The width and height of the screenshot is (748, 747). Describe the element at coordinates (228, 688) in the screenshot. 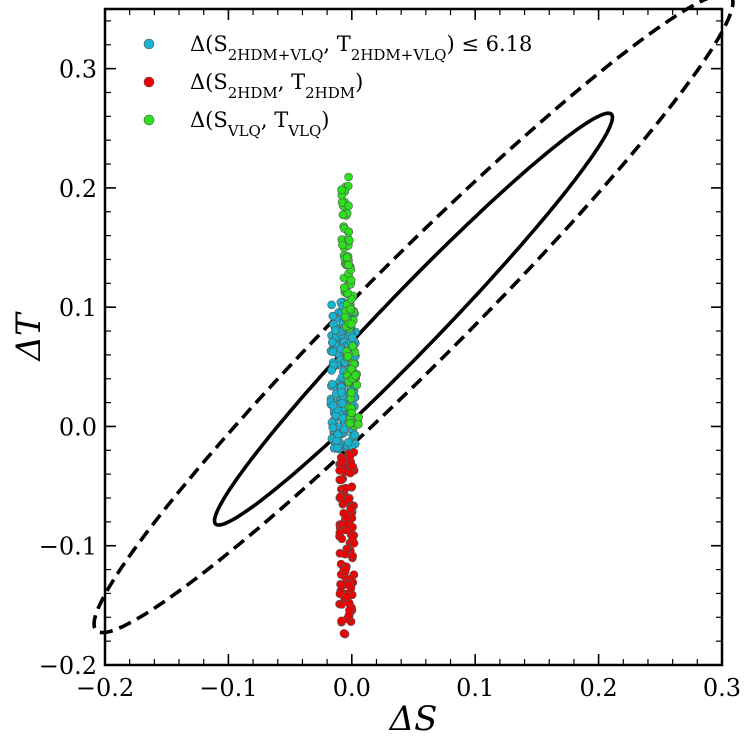

I see `x-tick-label: −0.1` at that location.